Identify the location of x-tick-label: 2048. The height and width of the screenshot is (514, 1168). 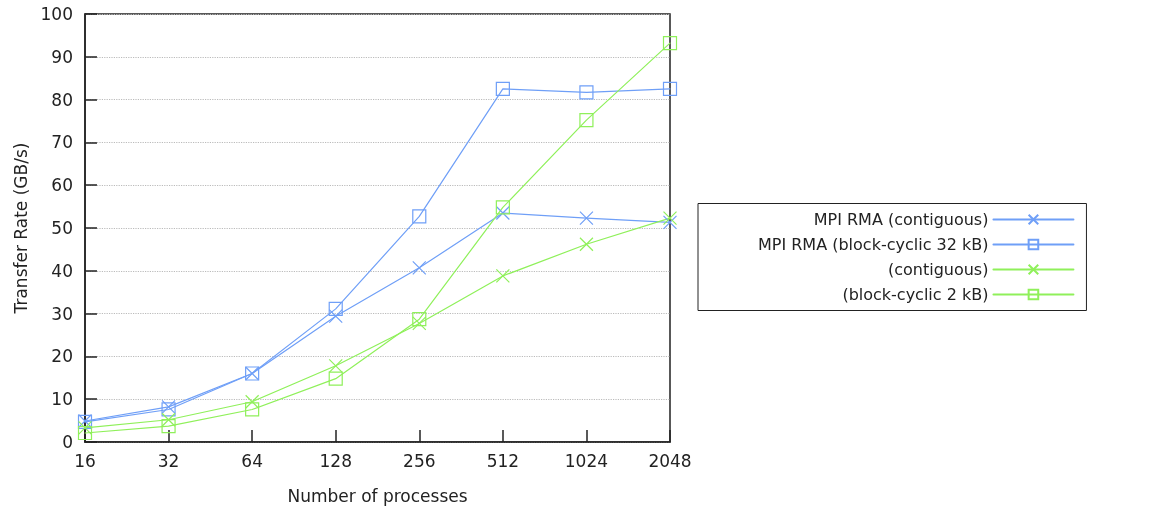
(670, 460).